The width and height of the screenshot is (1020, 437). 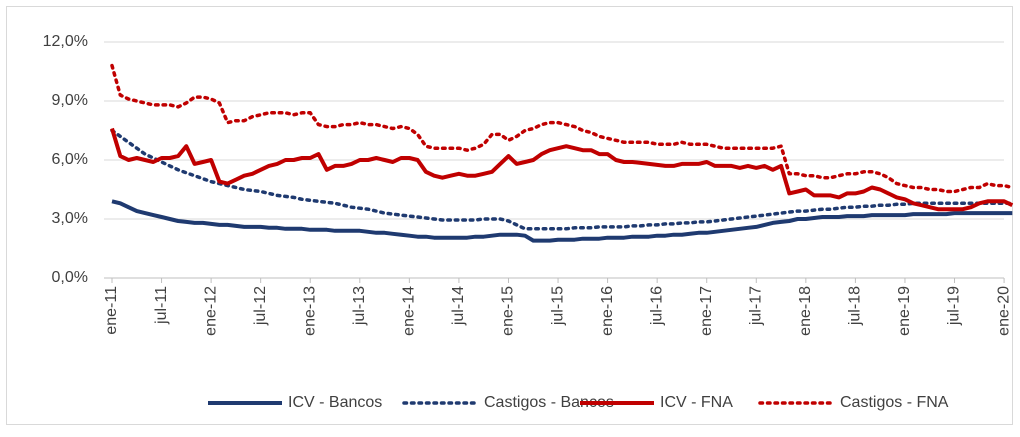 What do you see at coordinates (696, 402) in the screenshot?
I see `legend-label: ICV - FNA` at bounding box center [696, 402].